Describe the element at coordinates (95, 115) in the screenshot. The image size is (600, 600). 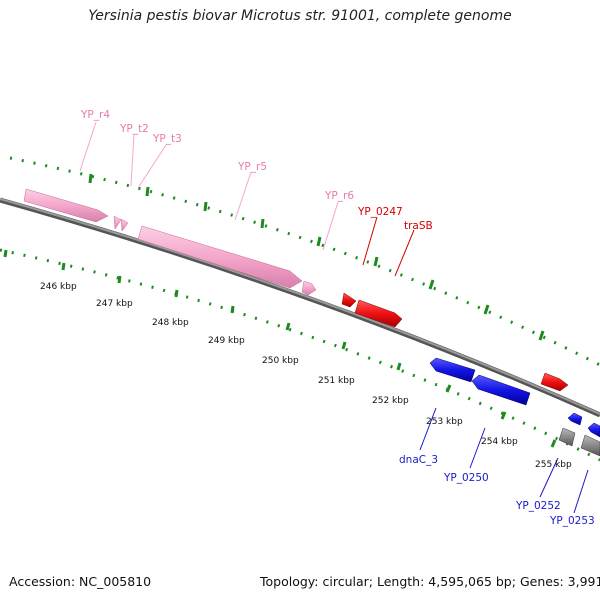
I see `label-YP-r4: YP_r4` at that location.